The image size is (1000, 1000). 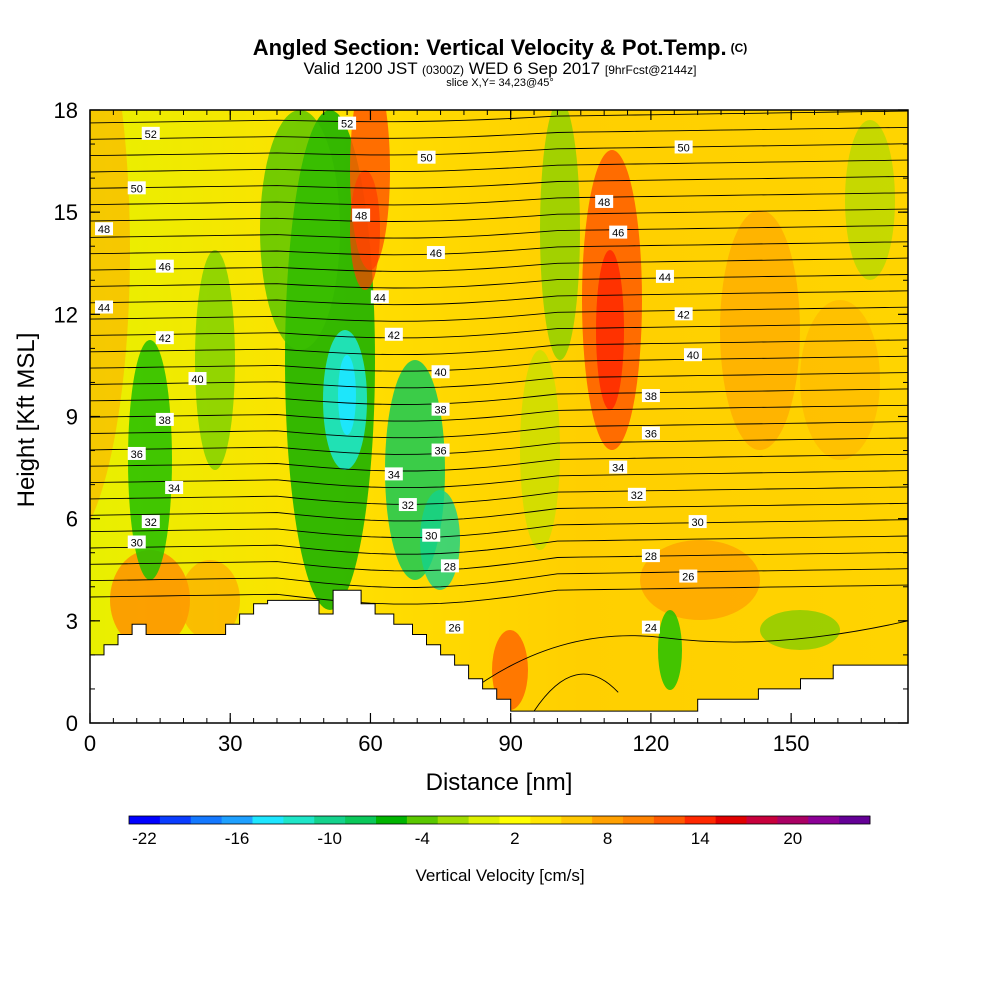 I want to click on x-tick-label: 60, so click(x=370, y=743).